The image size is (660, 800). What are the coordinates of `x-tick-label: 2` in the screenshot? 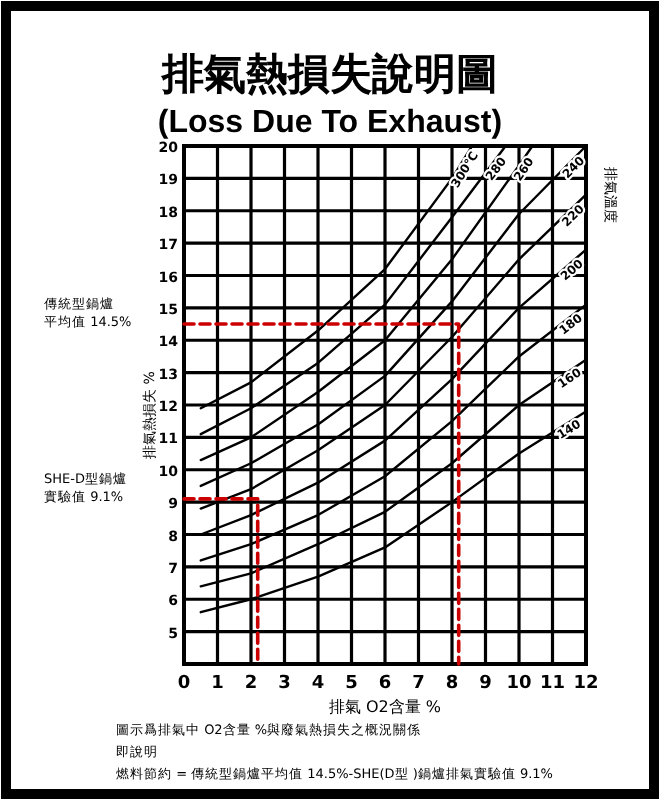 It's located at (251, 684).